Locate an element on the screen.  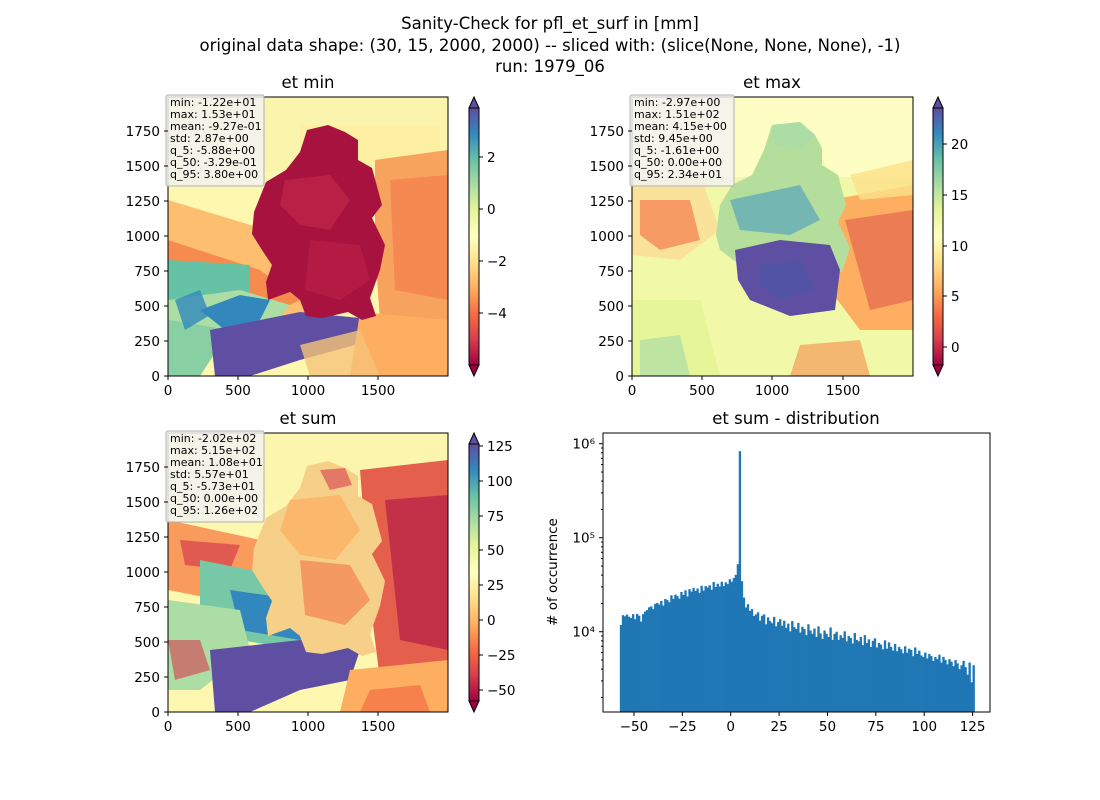
stat-line: q_5: -5.88e+00 is located at coordinates (212, 150).